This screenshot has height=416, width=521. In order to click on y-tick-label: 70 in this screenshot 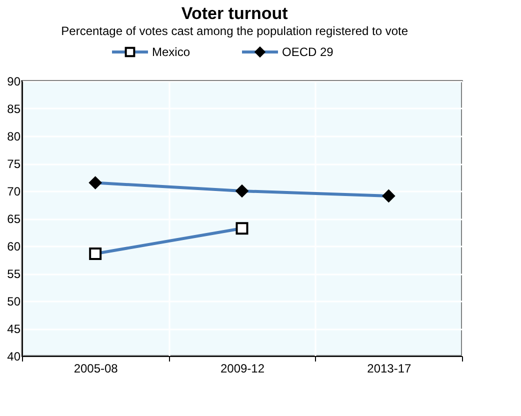, I will do `click(14, 191)`.